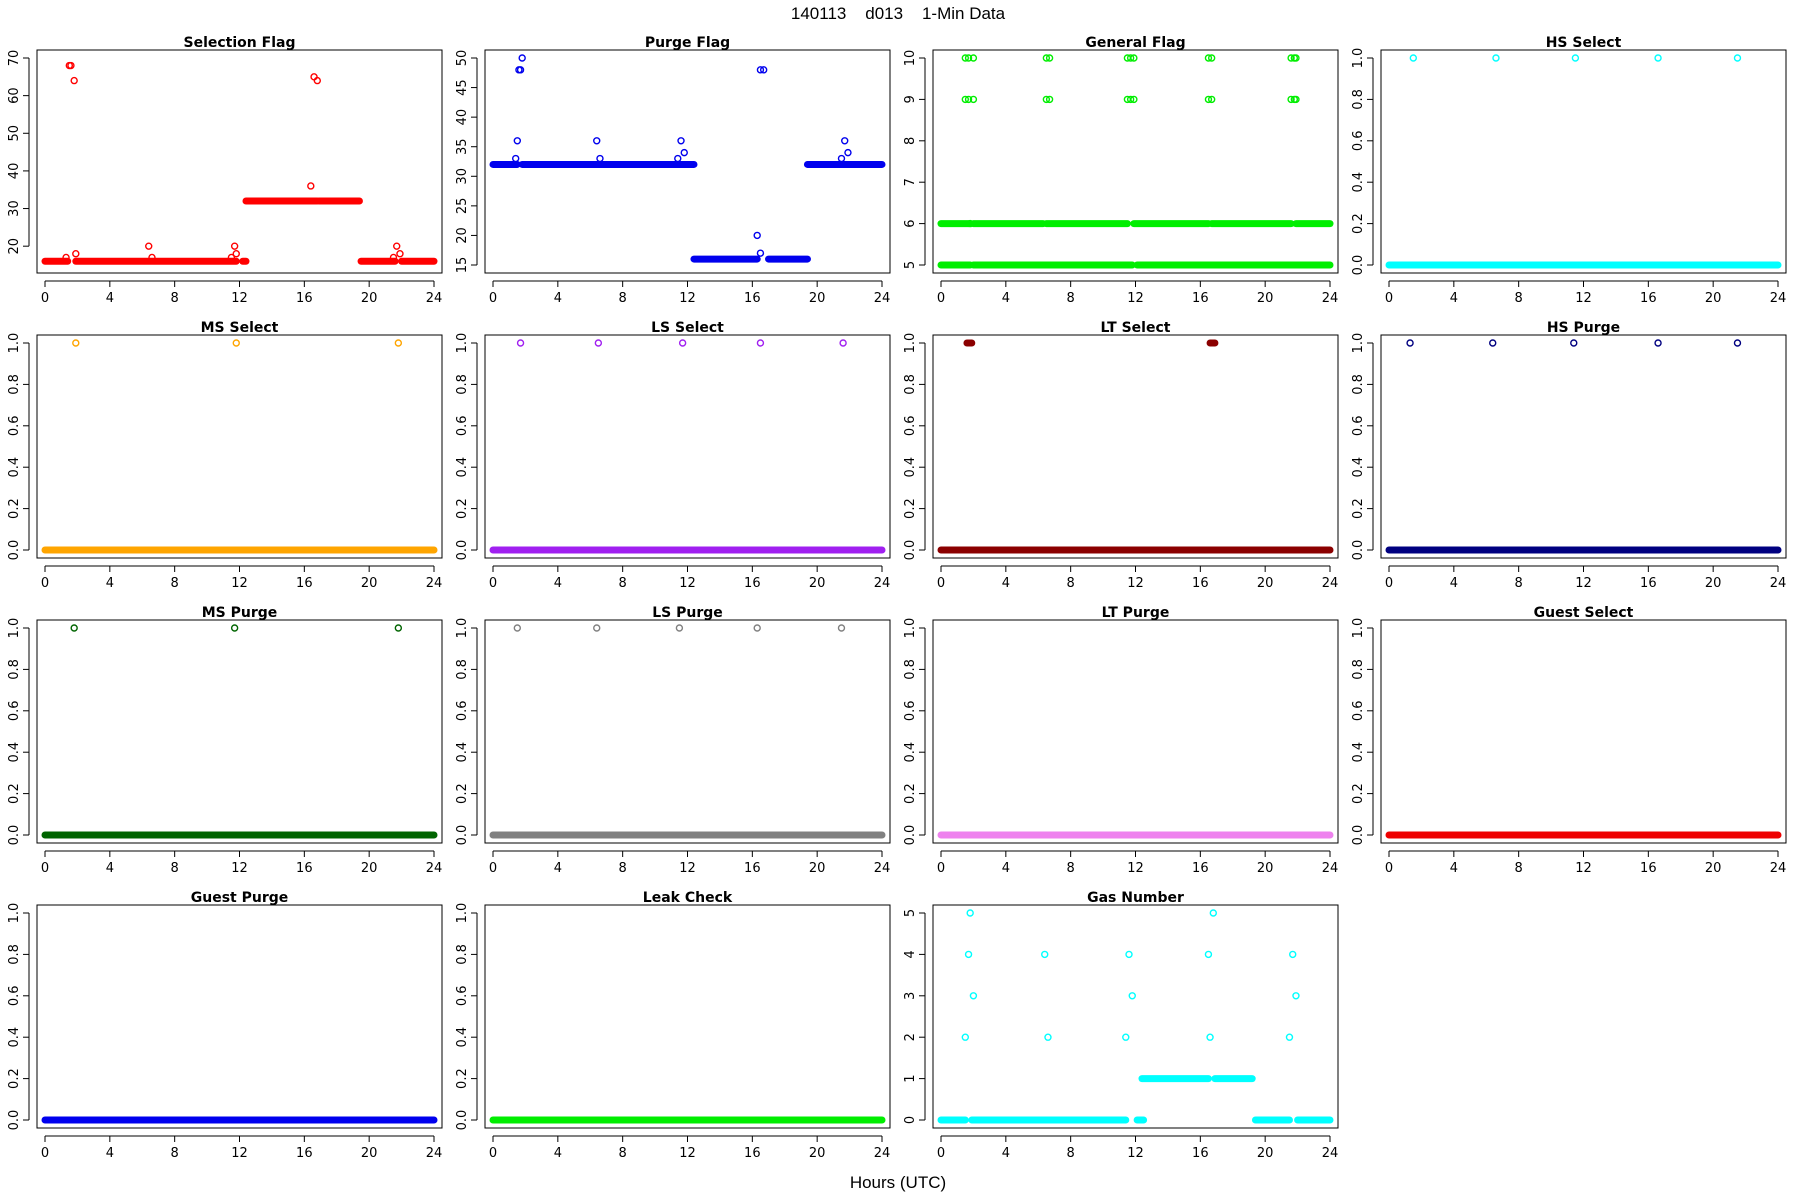  What do you see at coordinates (910, 913) in the screenshot?
I see `y-tick-label: 5` at bounding box center [910, 913].